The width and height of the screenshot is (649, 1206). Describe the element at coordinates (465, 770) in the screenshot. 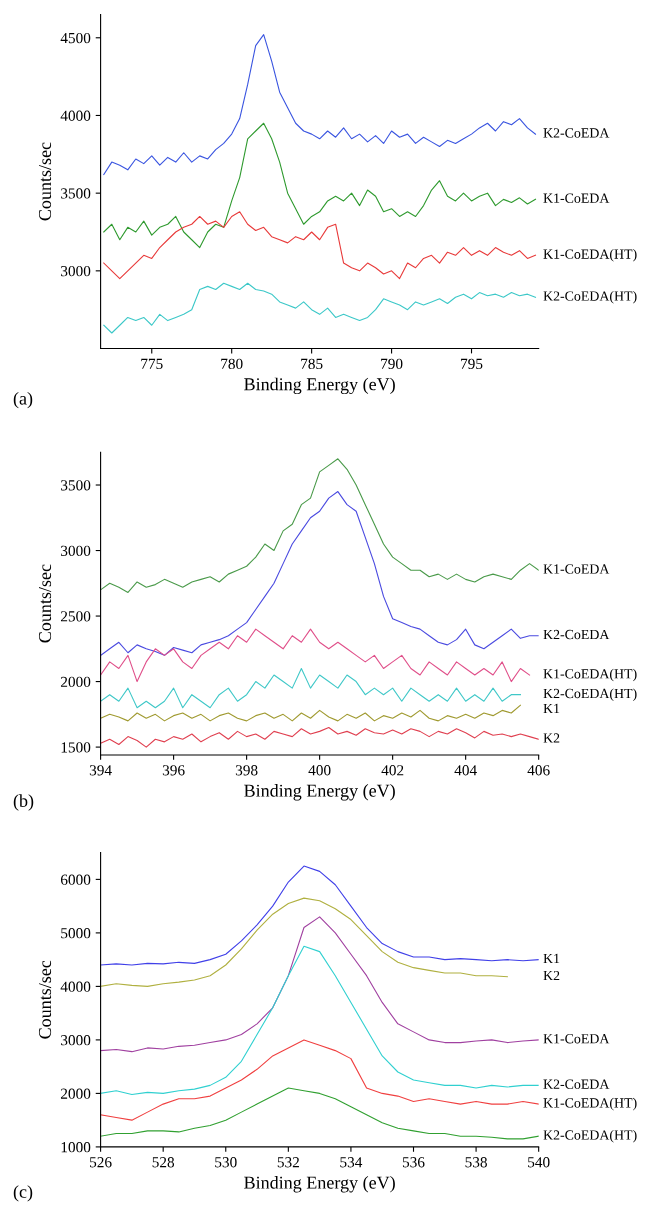

I see `x-tick-label: 404` at that location.